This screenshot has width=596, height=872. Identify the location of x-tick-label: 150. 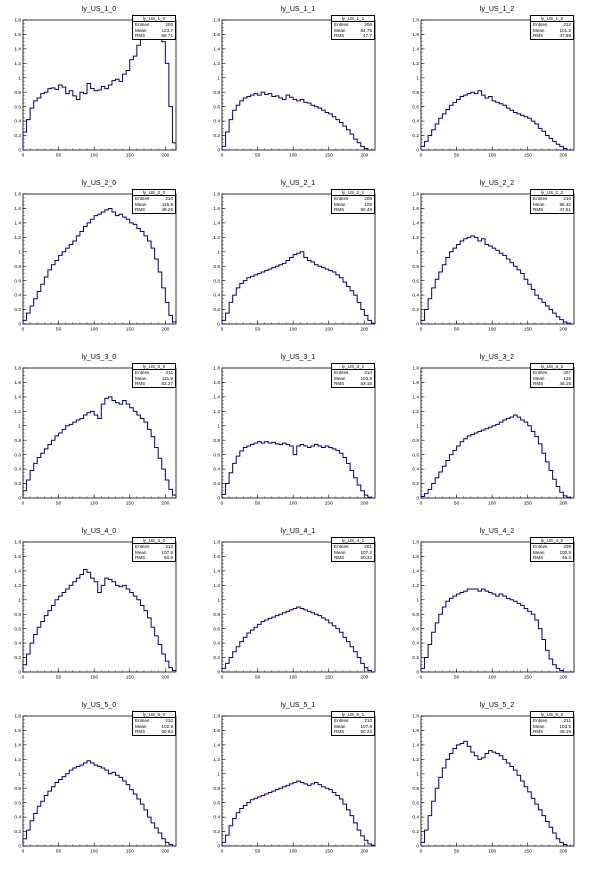
(329, 330).